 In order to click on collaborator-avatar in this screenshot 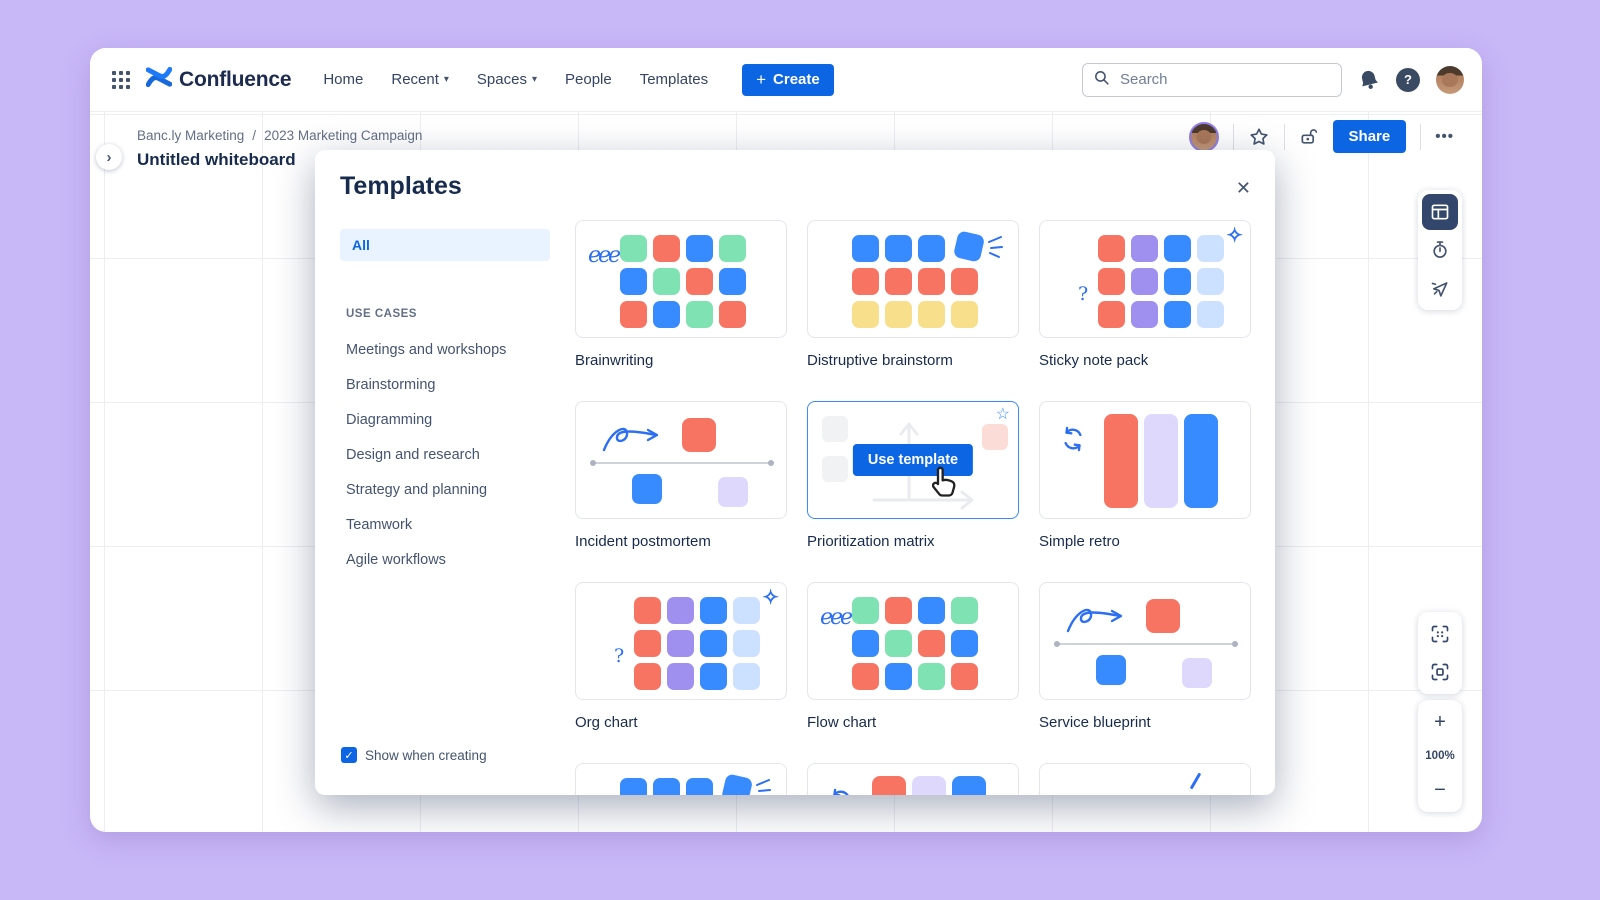, I will do `click(1203, 136)`.